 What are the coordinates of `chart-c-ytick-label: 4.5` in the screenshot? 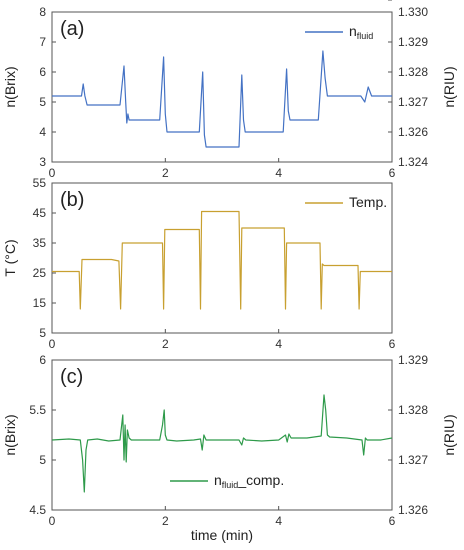 It's located at (37, 510).